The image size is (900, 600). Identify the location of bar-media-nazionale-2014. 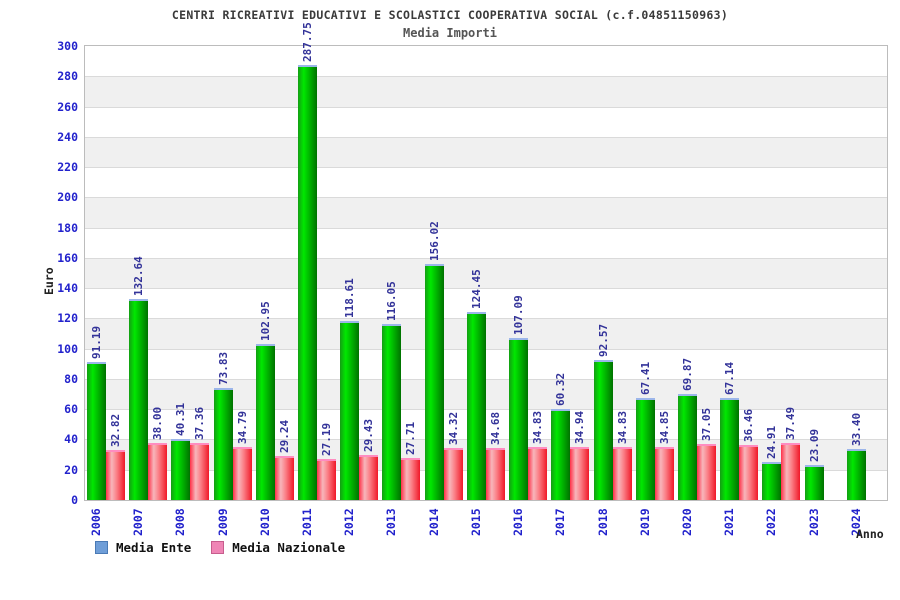
(453, 474).